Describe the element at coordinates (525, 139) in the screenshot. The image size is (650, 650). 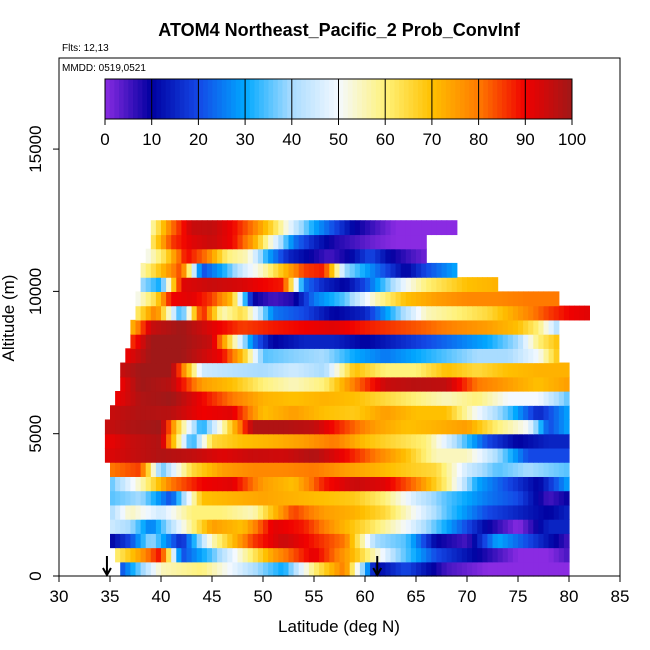
I see `colorbar-tick-label: 90` at that location.